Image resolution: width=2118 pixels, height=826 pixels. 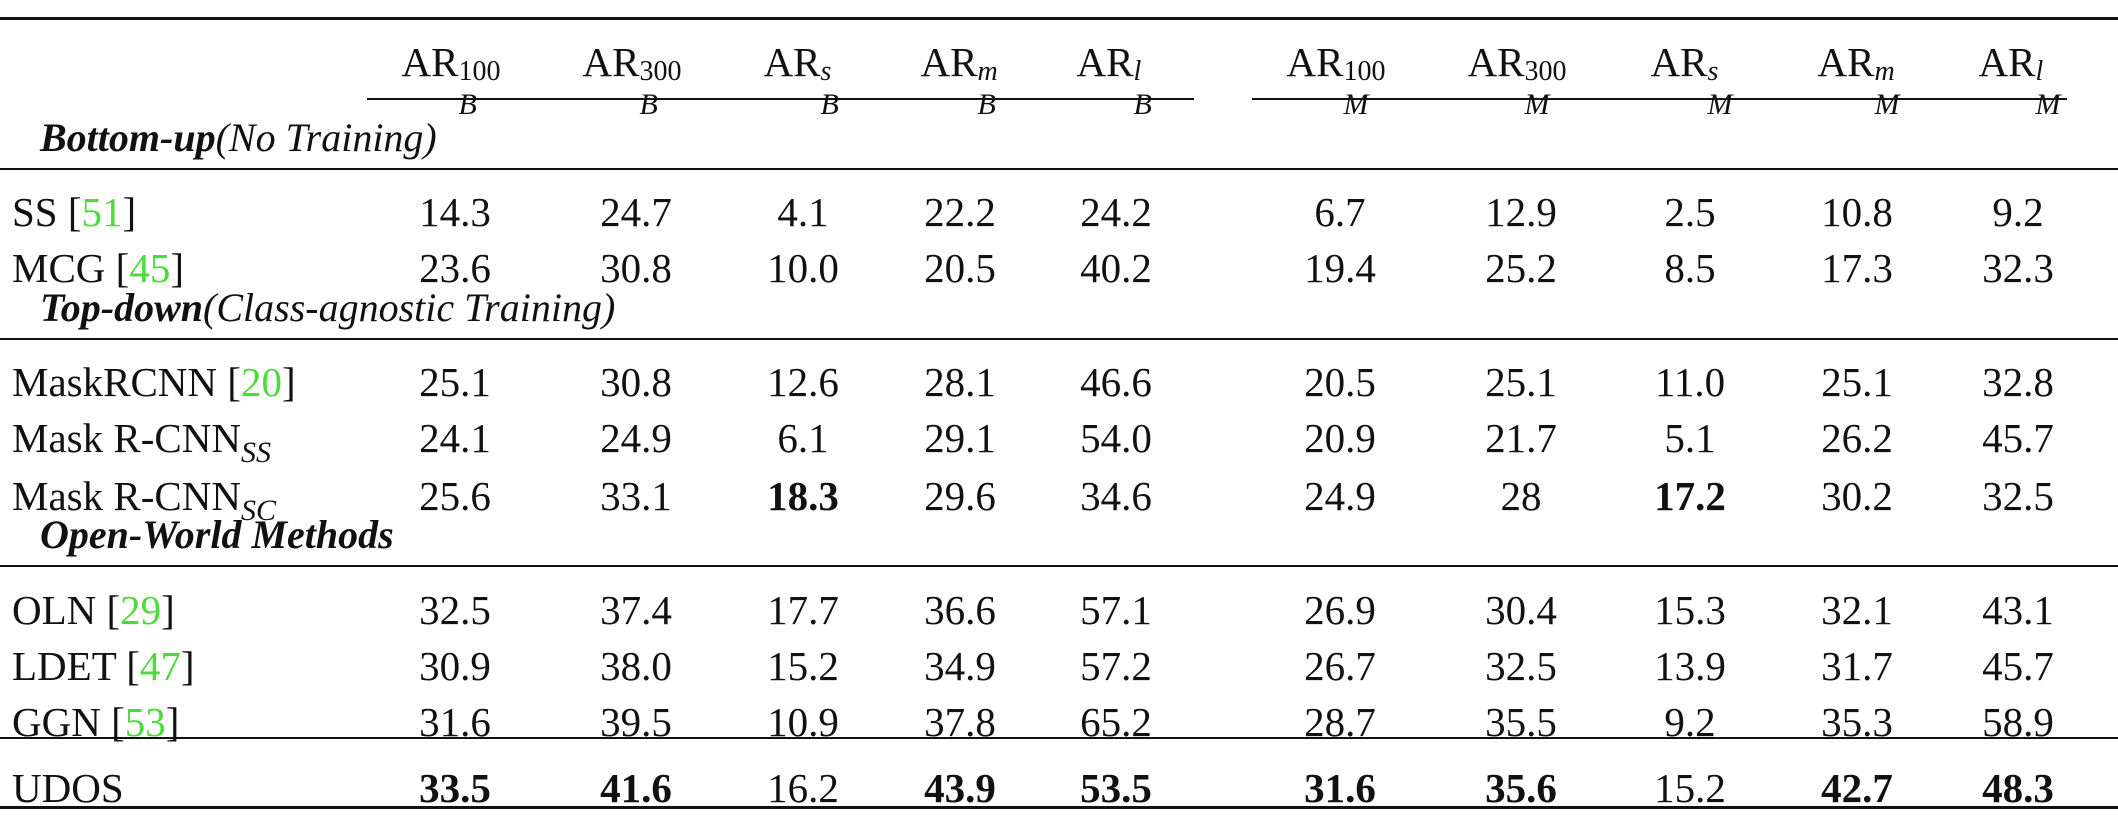 What do you see at coordinates (1857, 268) in the screenshot?
I see `table-cell: 17.3` at bounding box center [1857, 268].